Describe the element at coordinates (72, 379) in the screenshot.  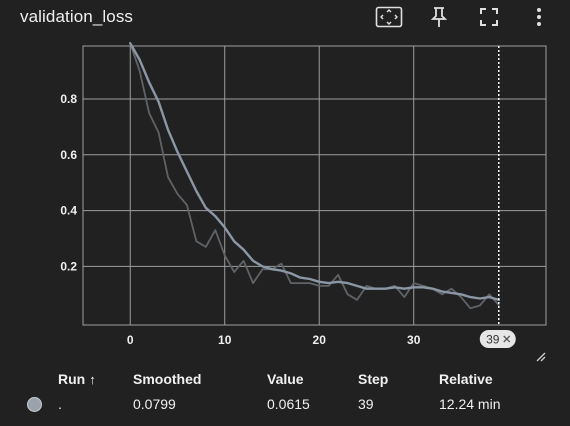
I see `header-run-label: Run` at that location.